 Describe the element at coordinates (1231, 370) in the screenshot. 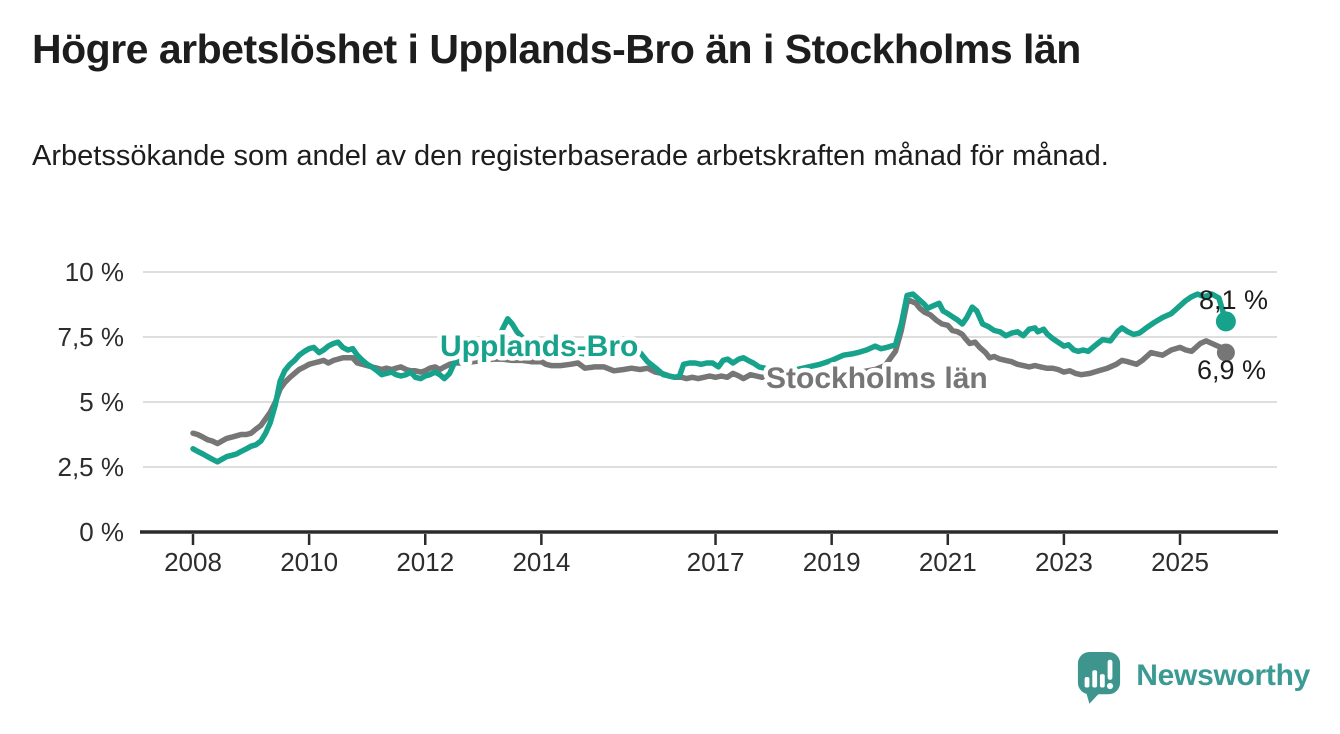

I see `end-value-label-stockholms-l-n: 6,9 %` at that location.